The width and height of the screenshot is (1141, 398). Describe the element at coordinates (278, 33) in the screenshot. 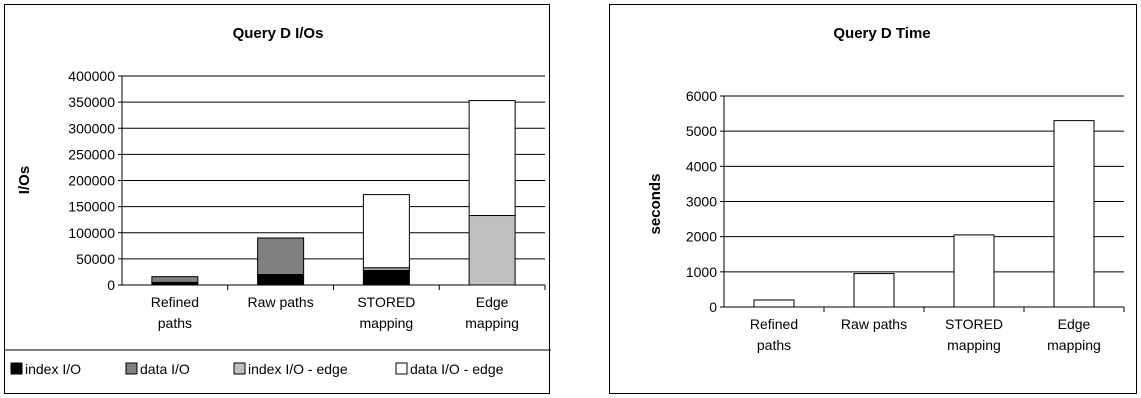

I see `io-chart-title: Query D I/Os` at that location.